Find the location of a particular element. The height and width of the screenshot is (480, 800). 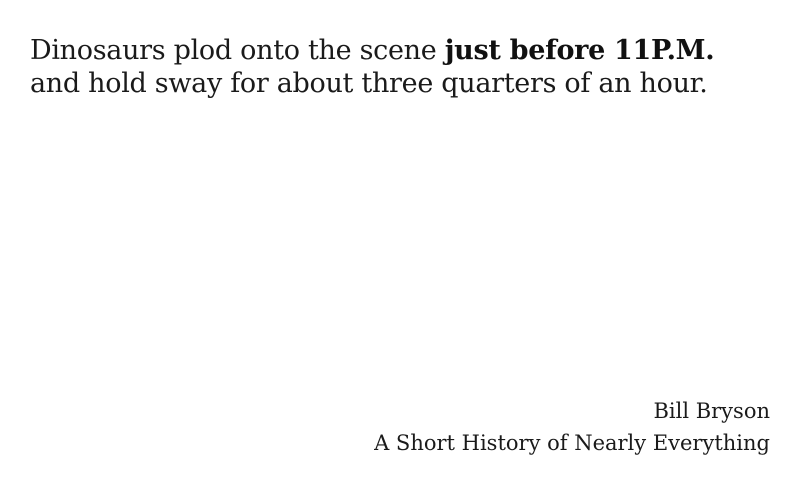

quote-lead: Dinosaurs plod onto the scene is located at coordinates (237, 50).